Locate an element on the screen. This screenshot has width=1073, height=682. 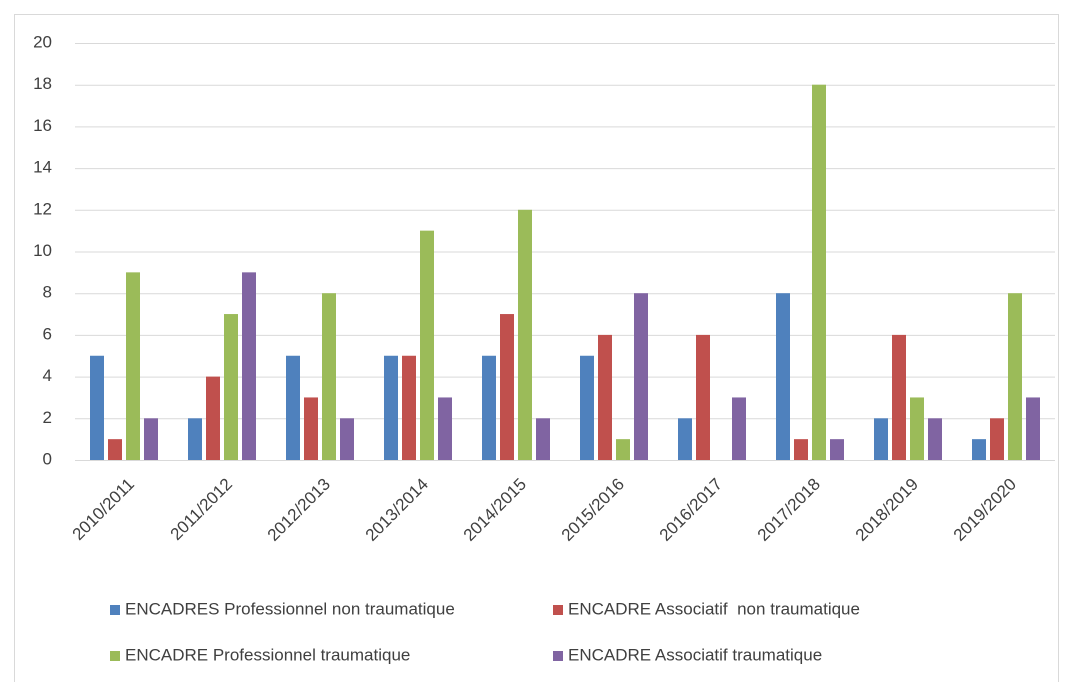
y-tick-label: 20 is located at coordinates (42, 41).